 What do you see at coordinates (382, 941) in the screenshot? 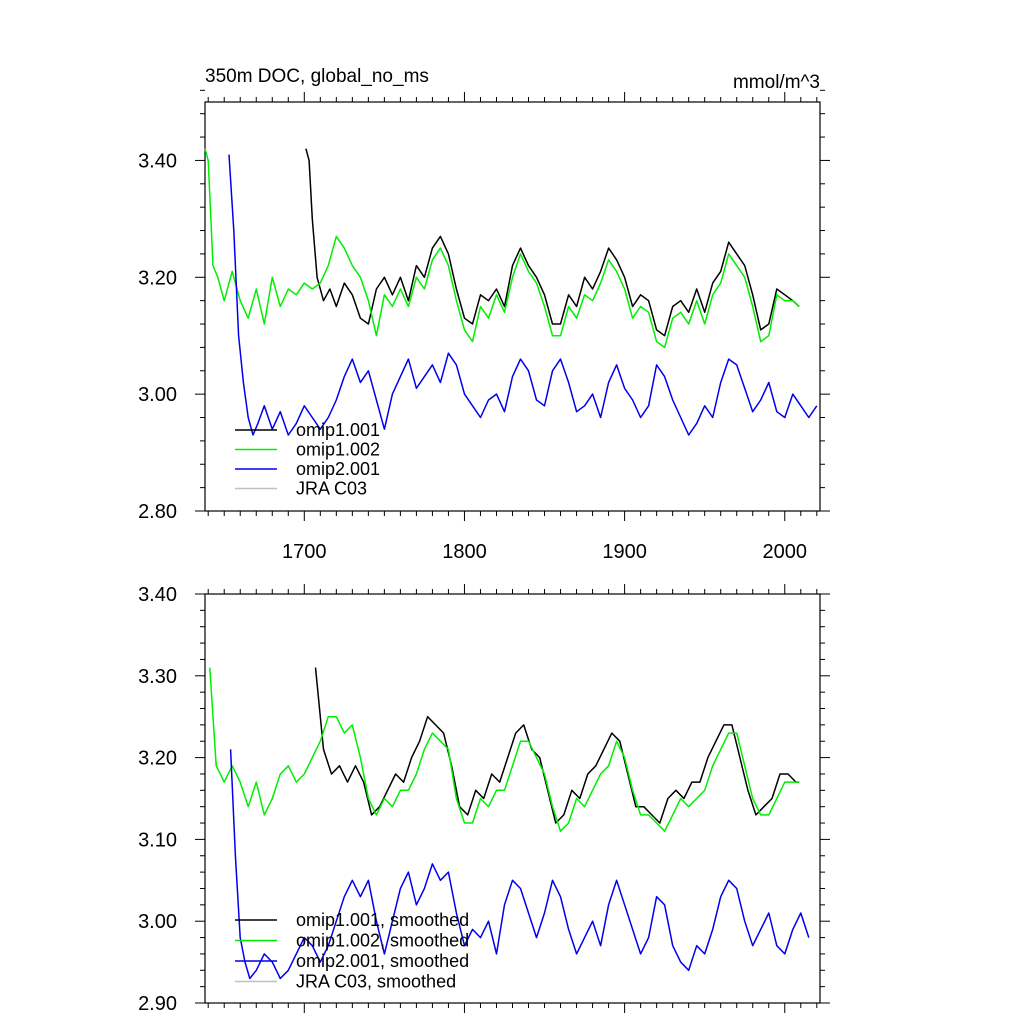
I see `legend-label: omip1.002, smoothed` at bounding box center [382, 941].